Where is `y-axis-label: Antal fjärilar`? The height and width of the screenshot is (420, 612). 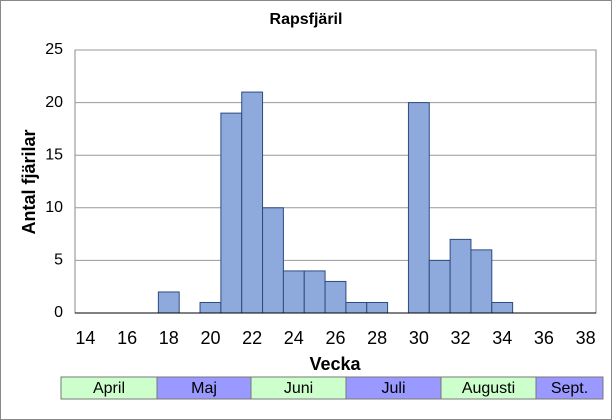
y-axis-label: Antal fjärilar is located at coordinates (29, 181).